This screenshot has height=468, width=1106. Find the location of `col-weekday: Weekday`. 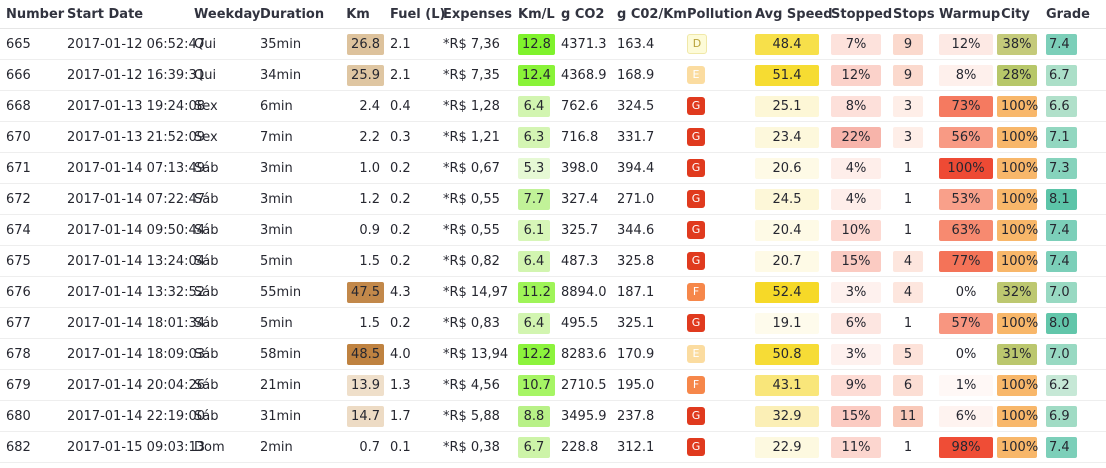

col-weekday: Weekday is located at coordinates (224, 14).